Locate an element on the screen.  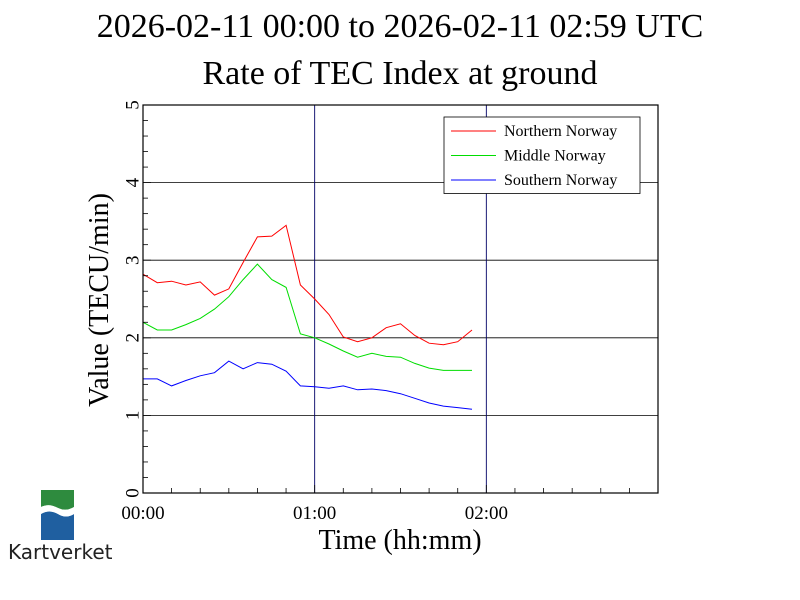
y-tick-label: 0 is located at coordinates (133, 493).